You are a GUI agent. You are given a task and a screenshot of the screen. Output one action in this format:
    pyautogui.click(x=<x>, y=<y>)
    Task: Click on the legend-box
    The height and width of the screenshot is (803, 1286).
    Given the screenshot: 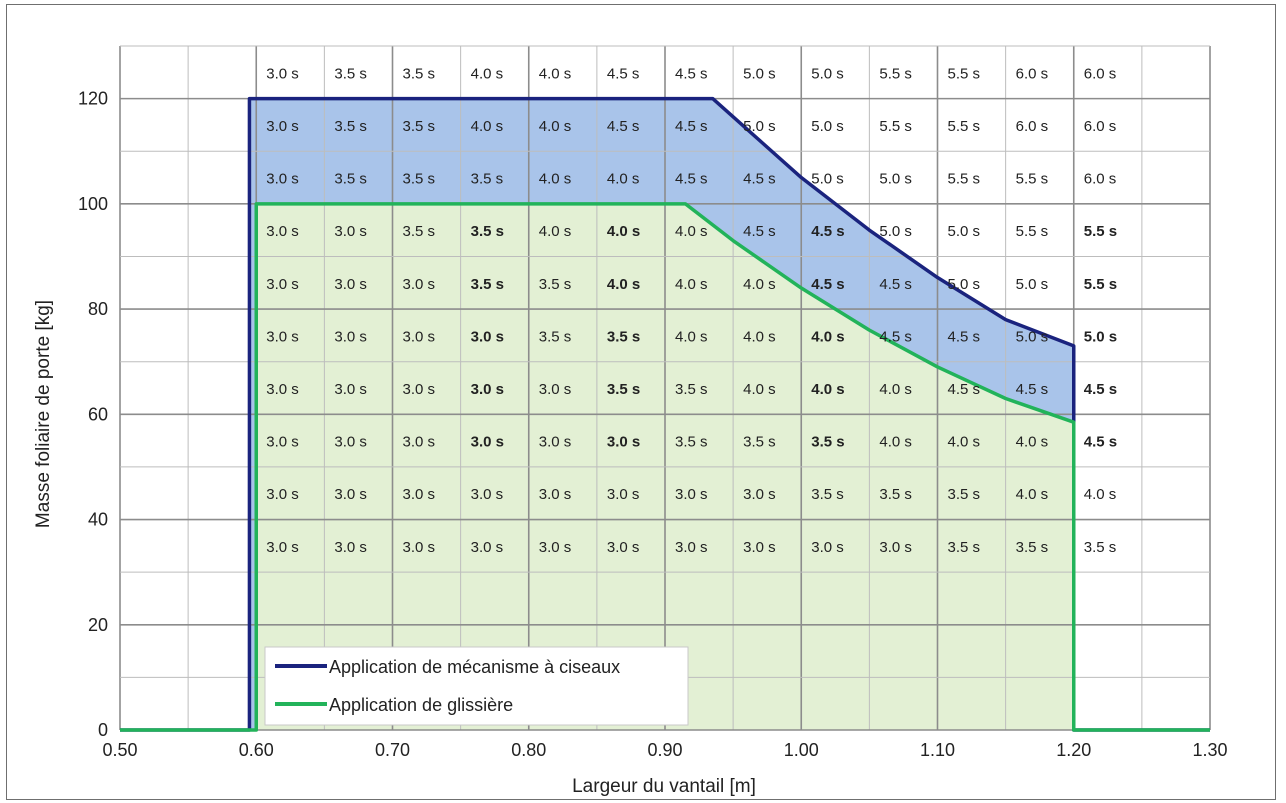 What is the action you would take?
    pyautogui.click(x=476, y=686)
    